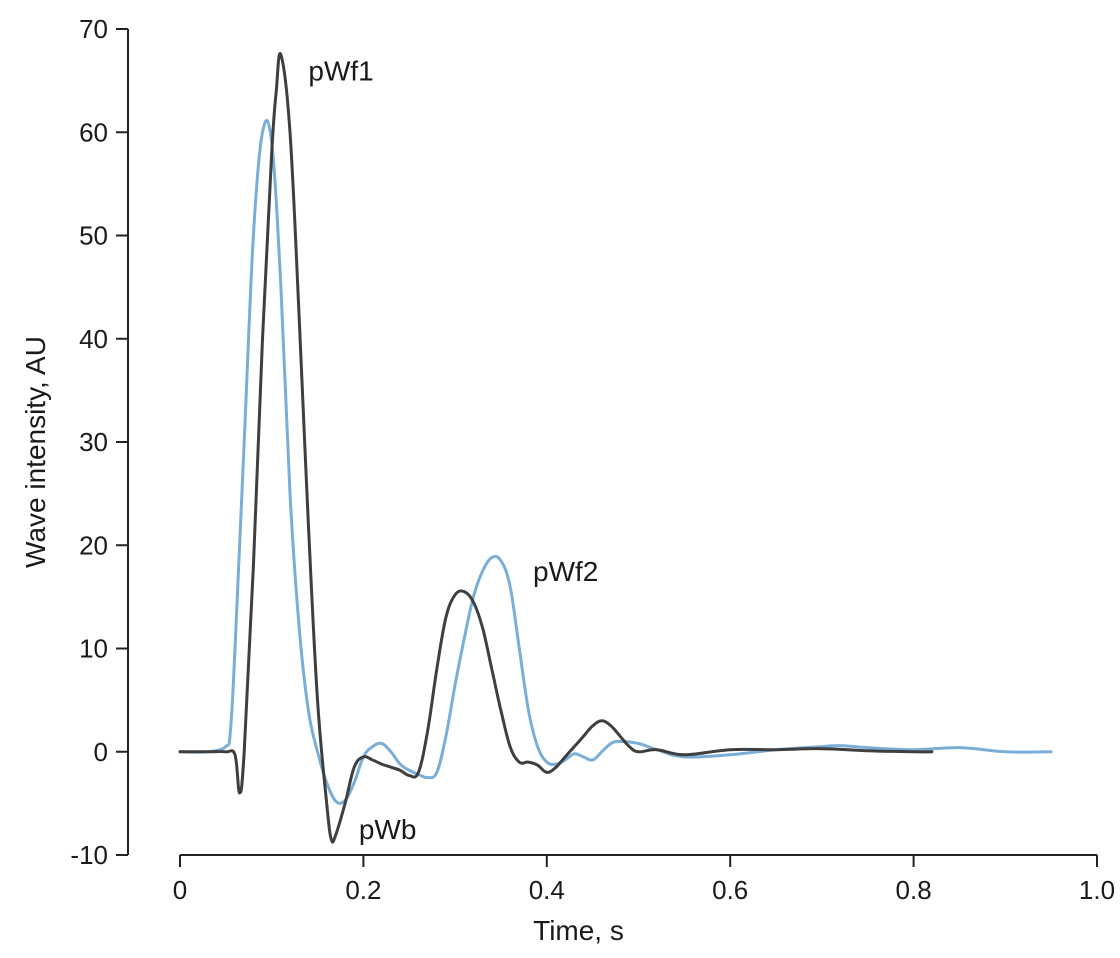  Describe the element at coordinates (914, 890) in the screenshot. I see `x-tick-label: 0.8` at that location.